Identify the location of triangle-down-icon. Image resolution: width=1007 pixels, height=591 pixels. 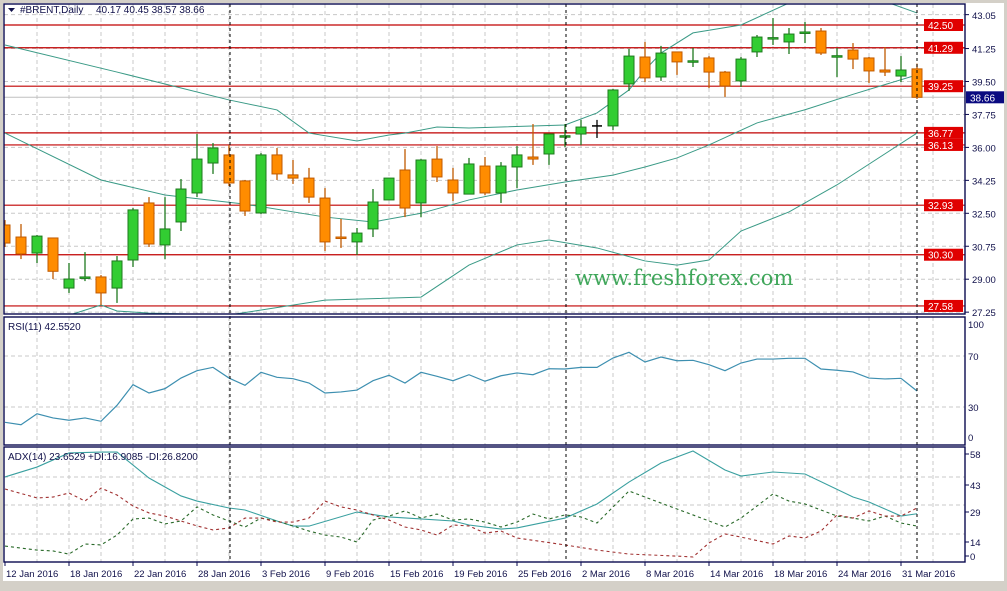
(11, 10).